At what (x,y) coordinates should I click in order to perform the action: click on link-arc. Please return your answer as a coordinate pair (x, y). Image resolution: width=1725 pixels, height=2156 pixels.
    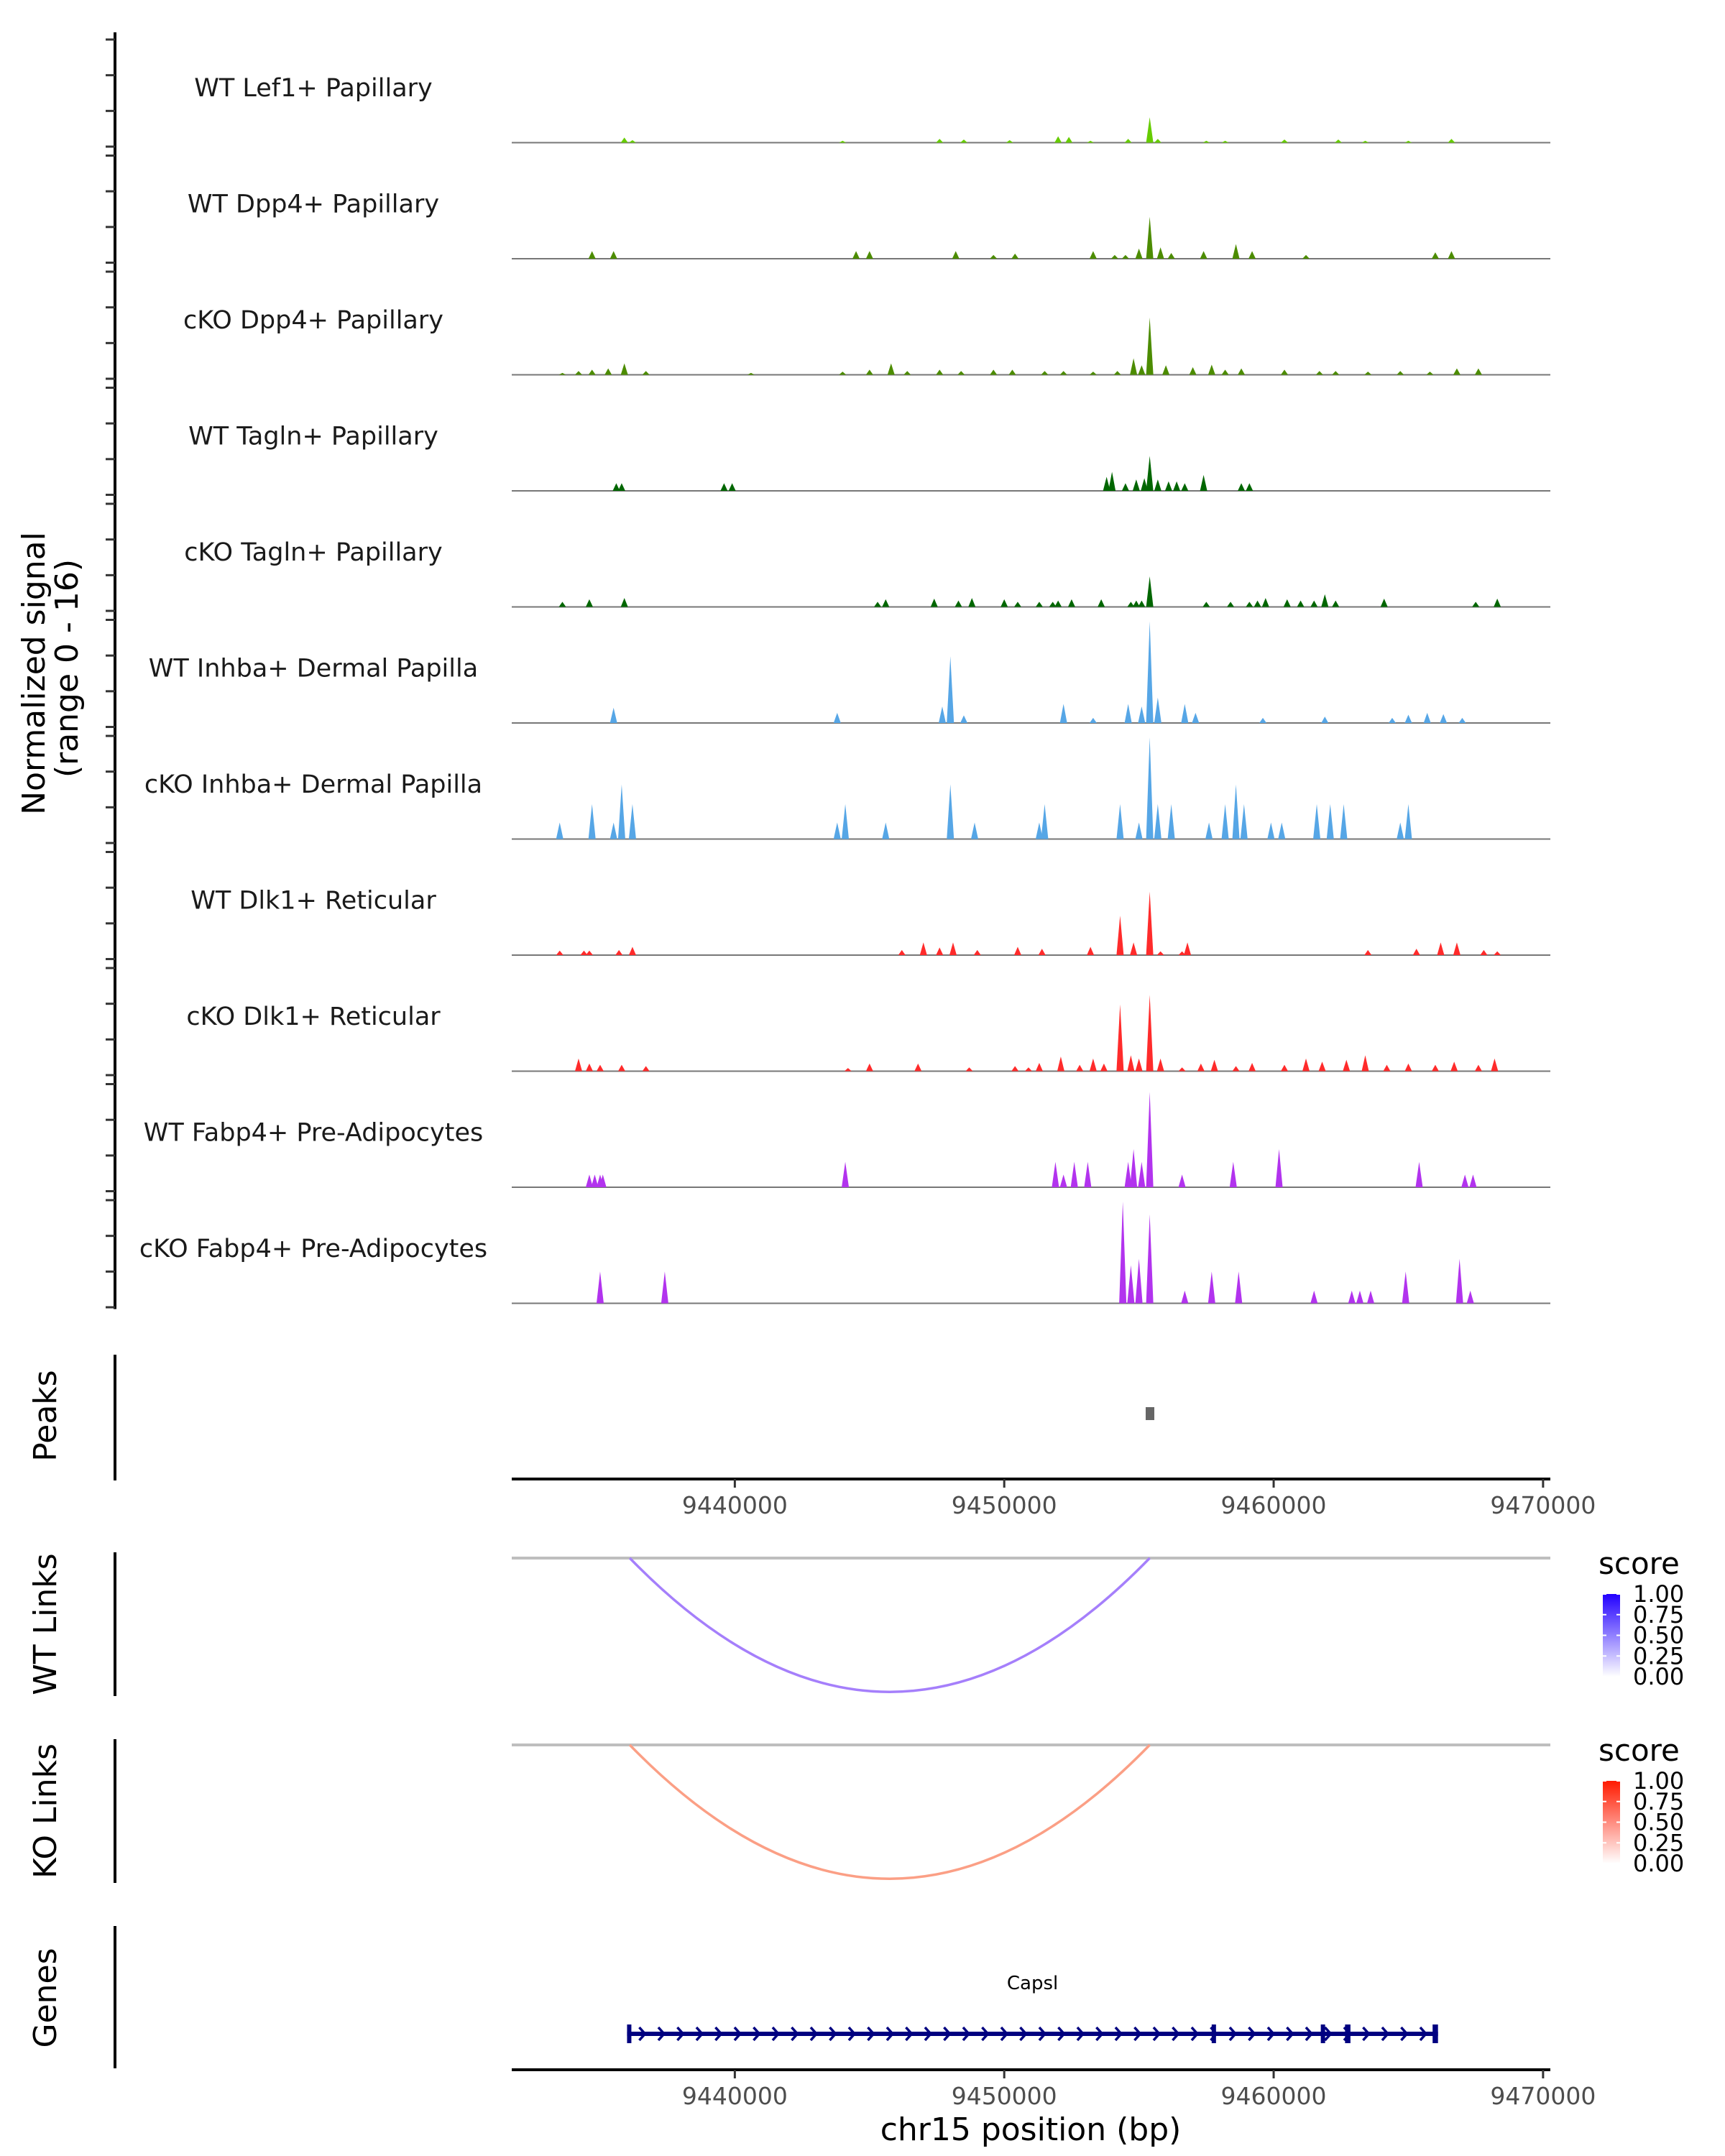
    Looking at the image, I should click on (889, 1811).